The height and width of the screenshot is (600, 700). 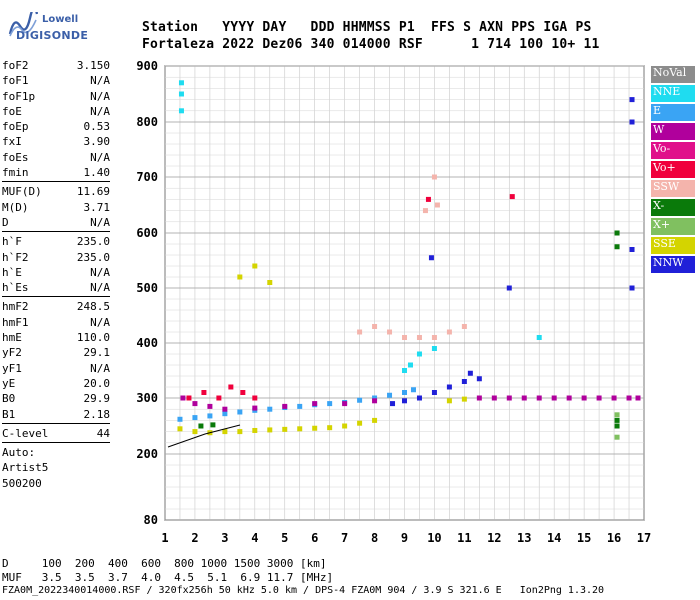 I want to click on auto-artist: Artist5, so click(x=25, y=468).